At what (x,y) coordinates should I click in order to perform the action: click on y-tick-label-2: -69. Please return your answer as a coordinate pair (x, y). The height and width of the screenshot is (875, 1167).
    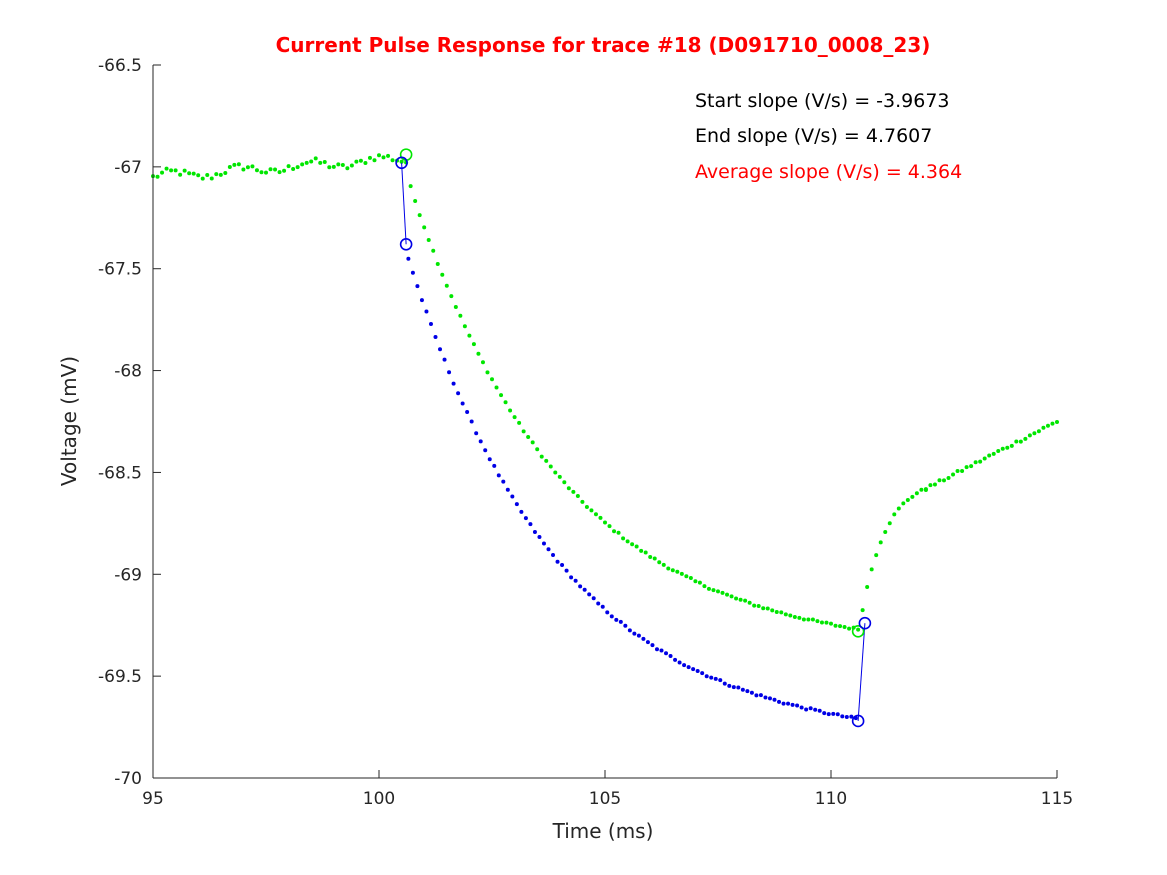
    Looking at the image, I should click on (128, 575).